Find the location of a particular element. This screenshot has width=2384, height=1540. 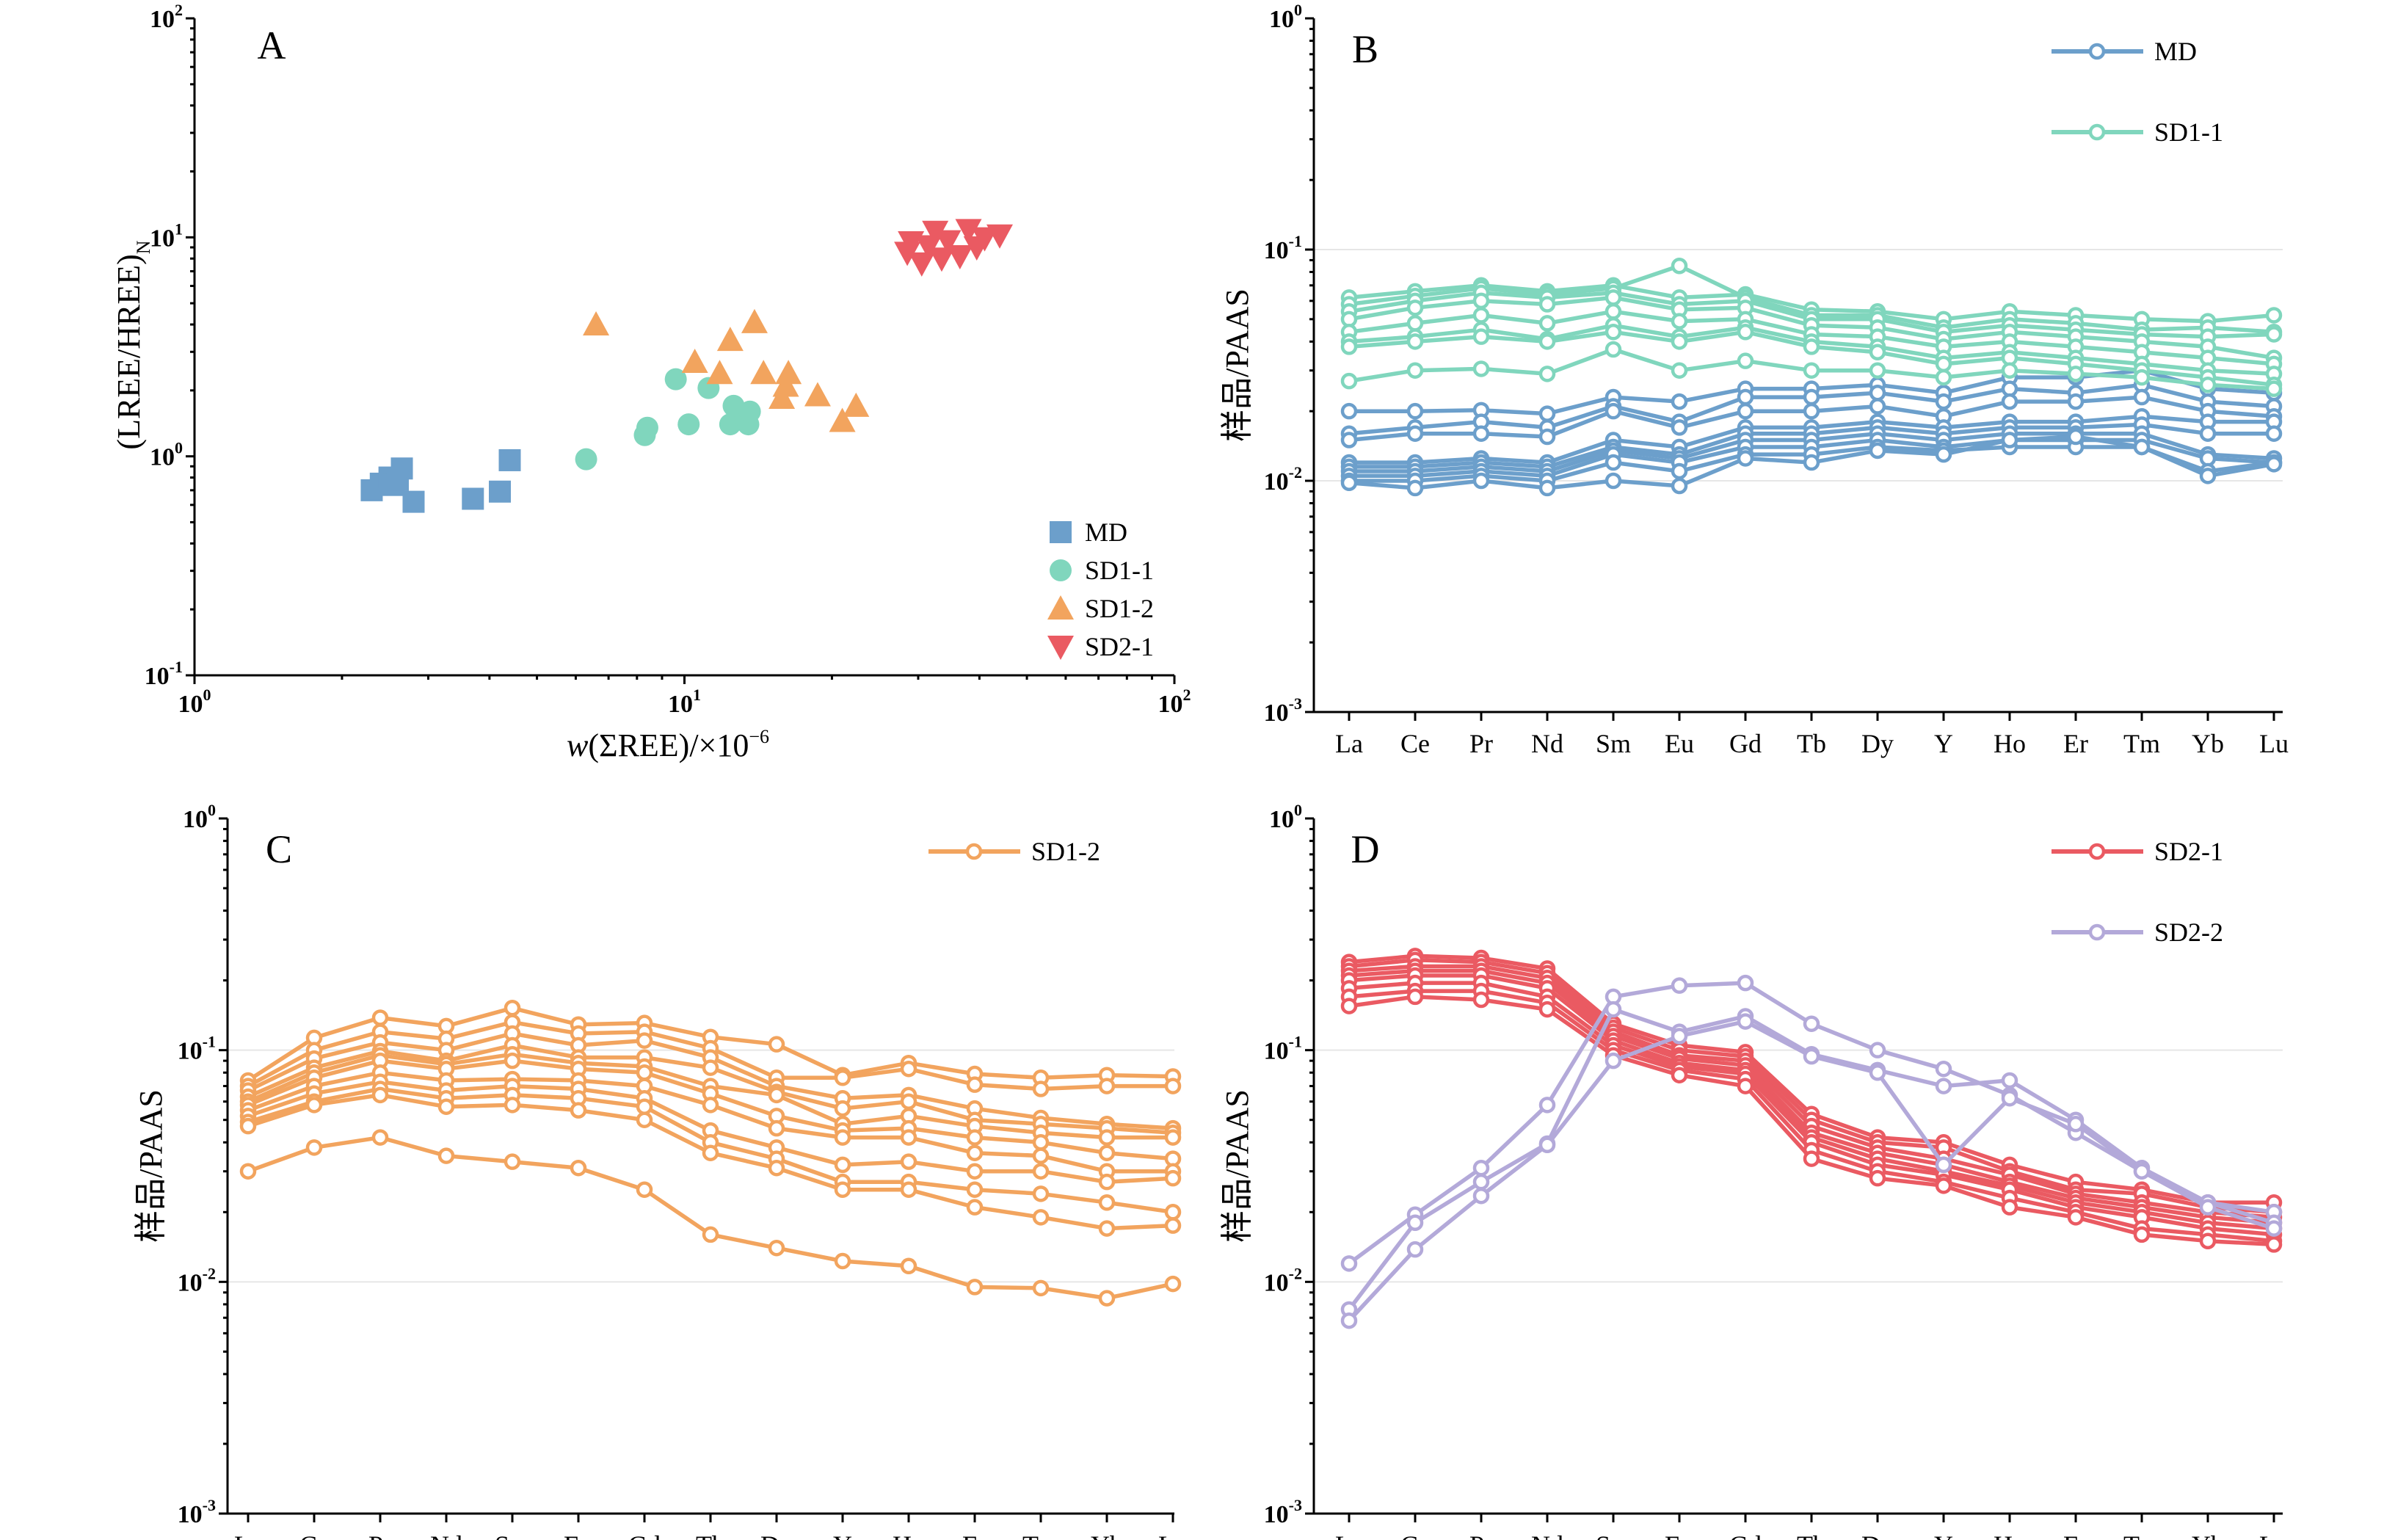

x-tick-label-tb: Tb is located at coordinates (710, 1535).